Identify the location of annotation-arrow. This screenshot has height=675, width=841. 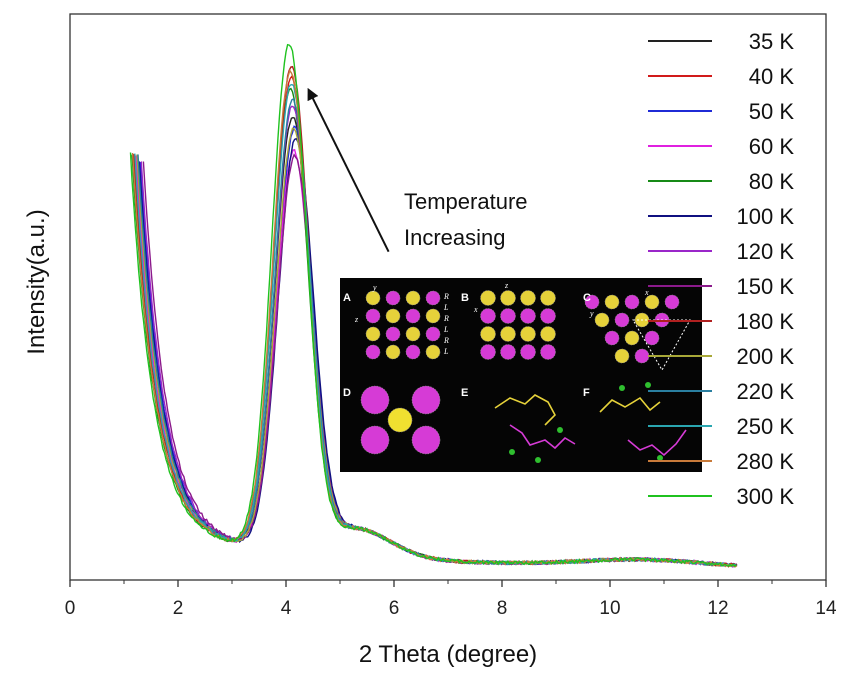
(348, 170).